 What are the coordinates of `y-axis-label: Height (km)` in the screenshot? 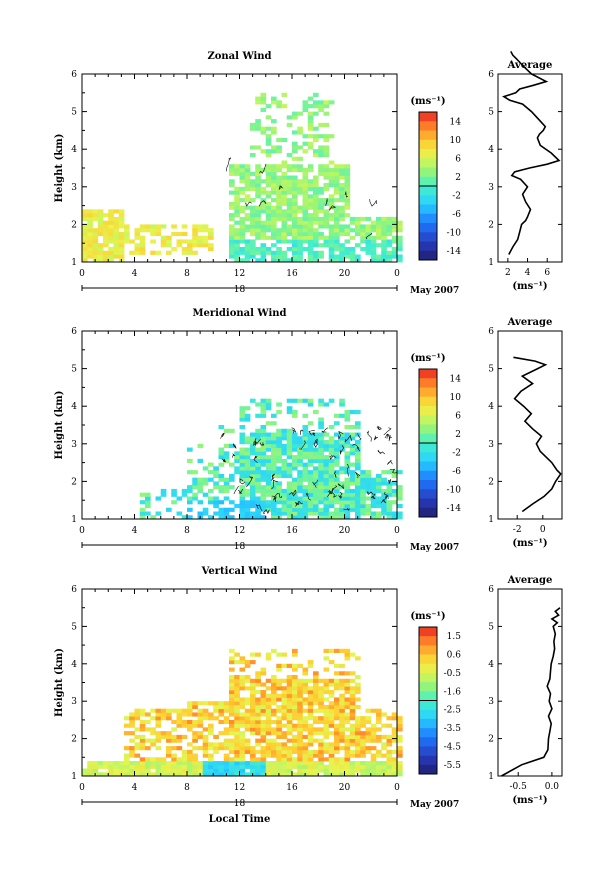 It's located at (59, 168).